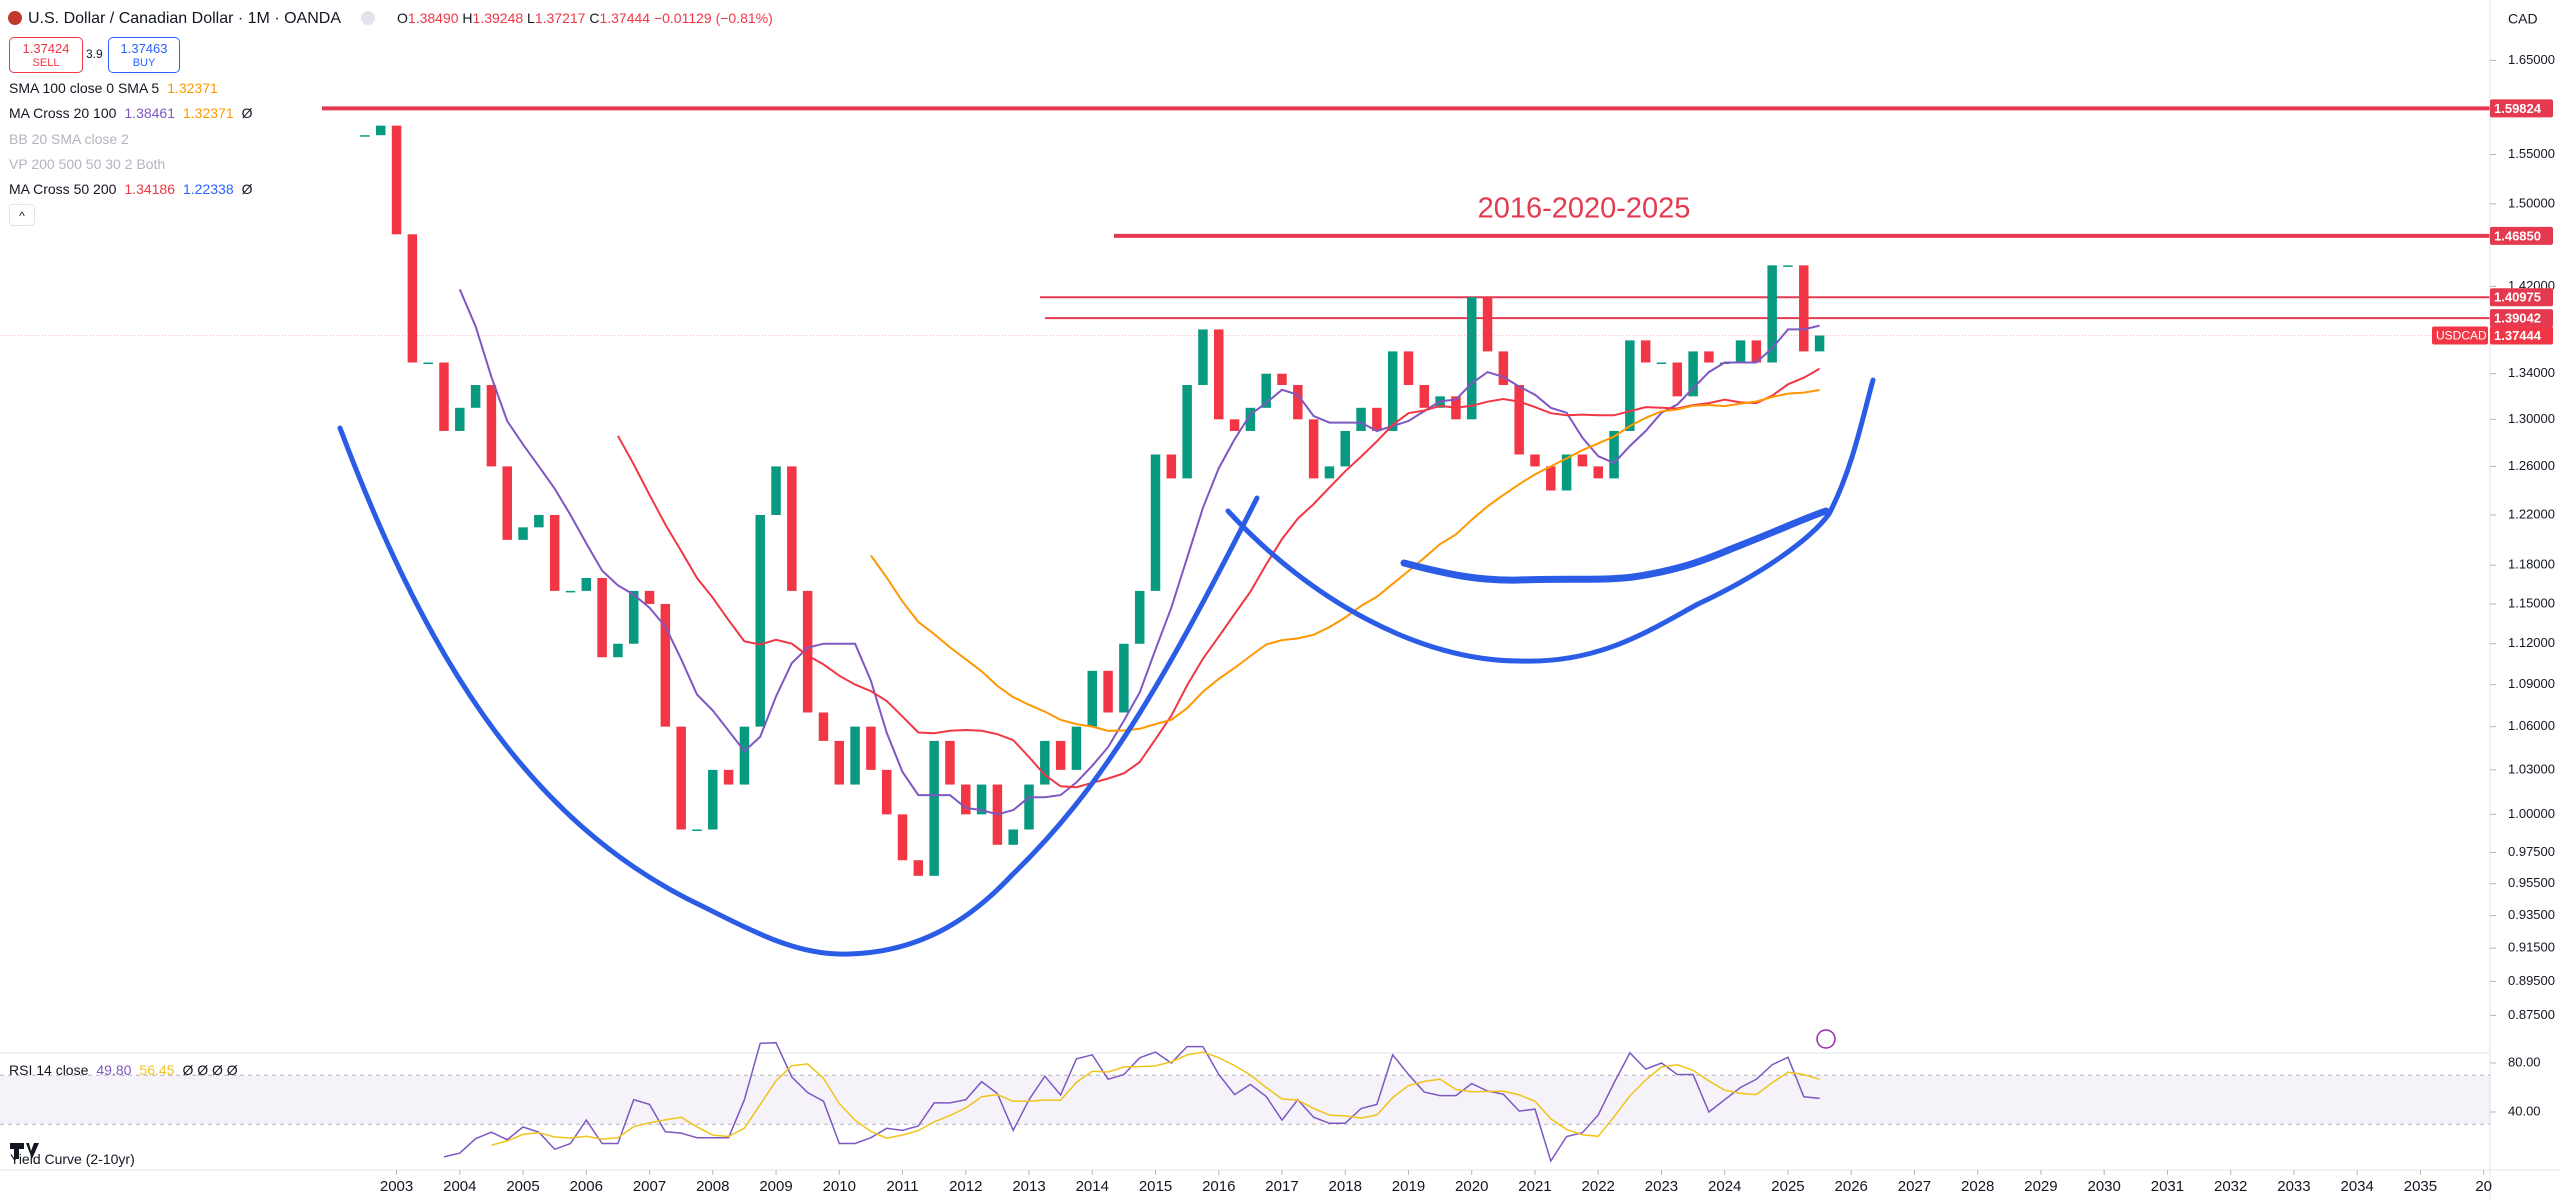 The image size is (2560, 1200). I want to click on sell-button: 1.37424 SELL, so click(46, 55).